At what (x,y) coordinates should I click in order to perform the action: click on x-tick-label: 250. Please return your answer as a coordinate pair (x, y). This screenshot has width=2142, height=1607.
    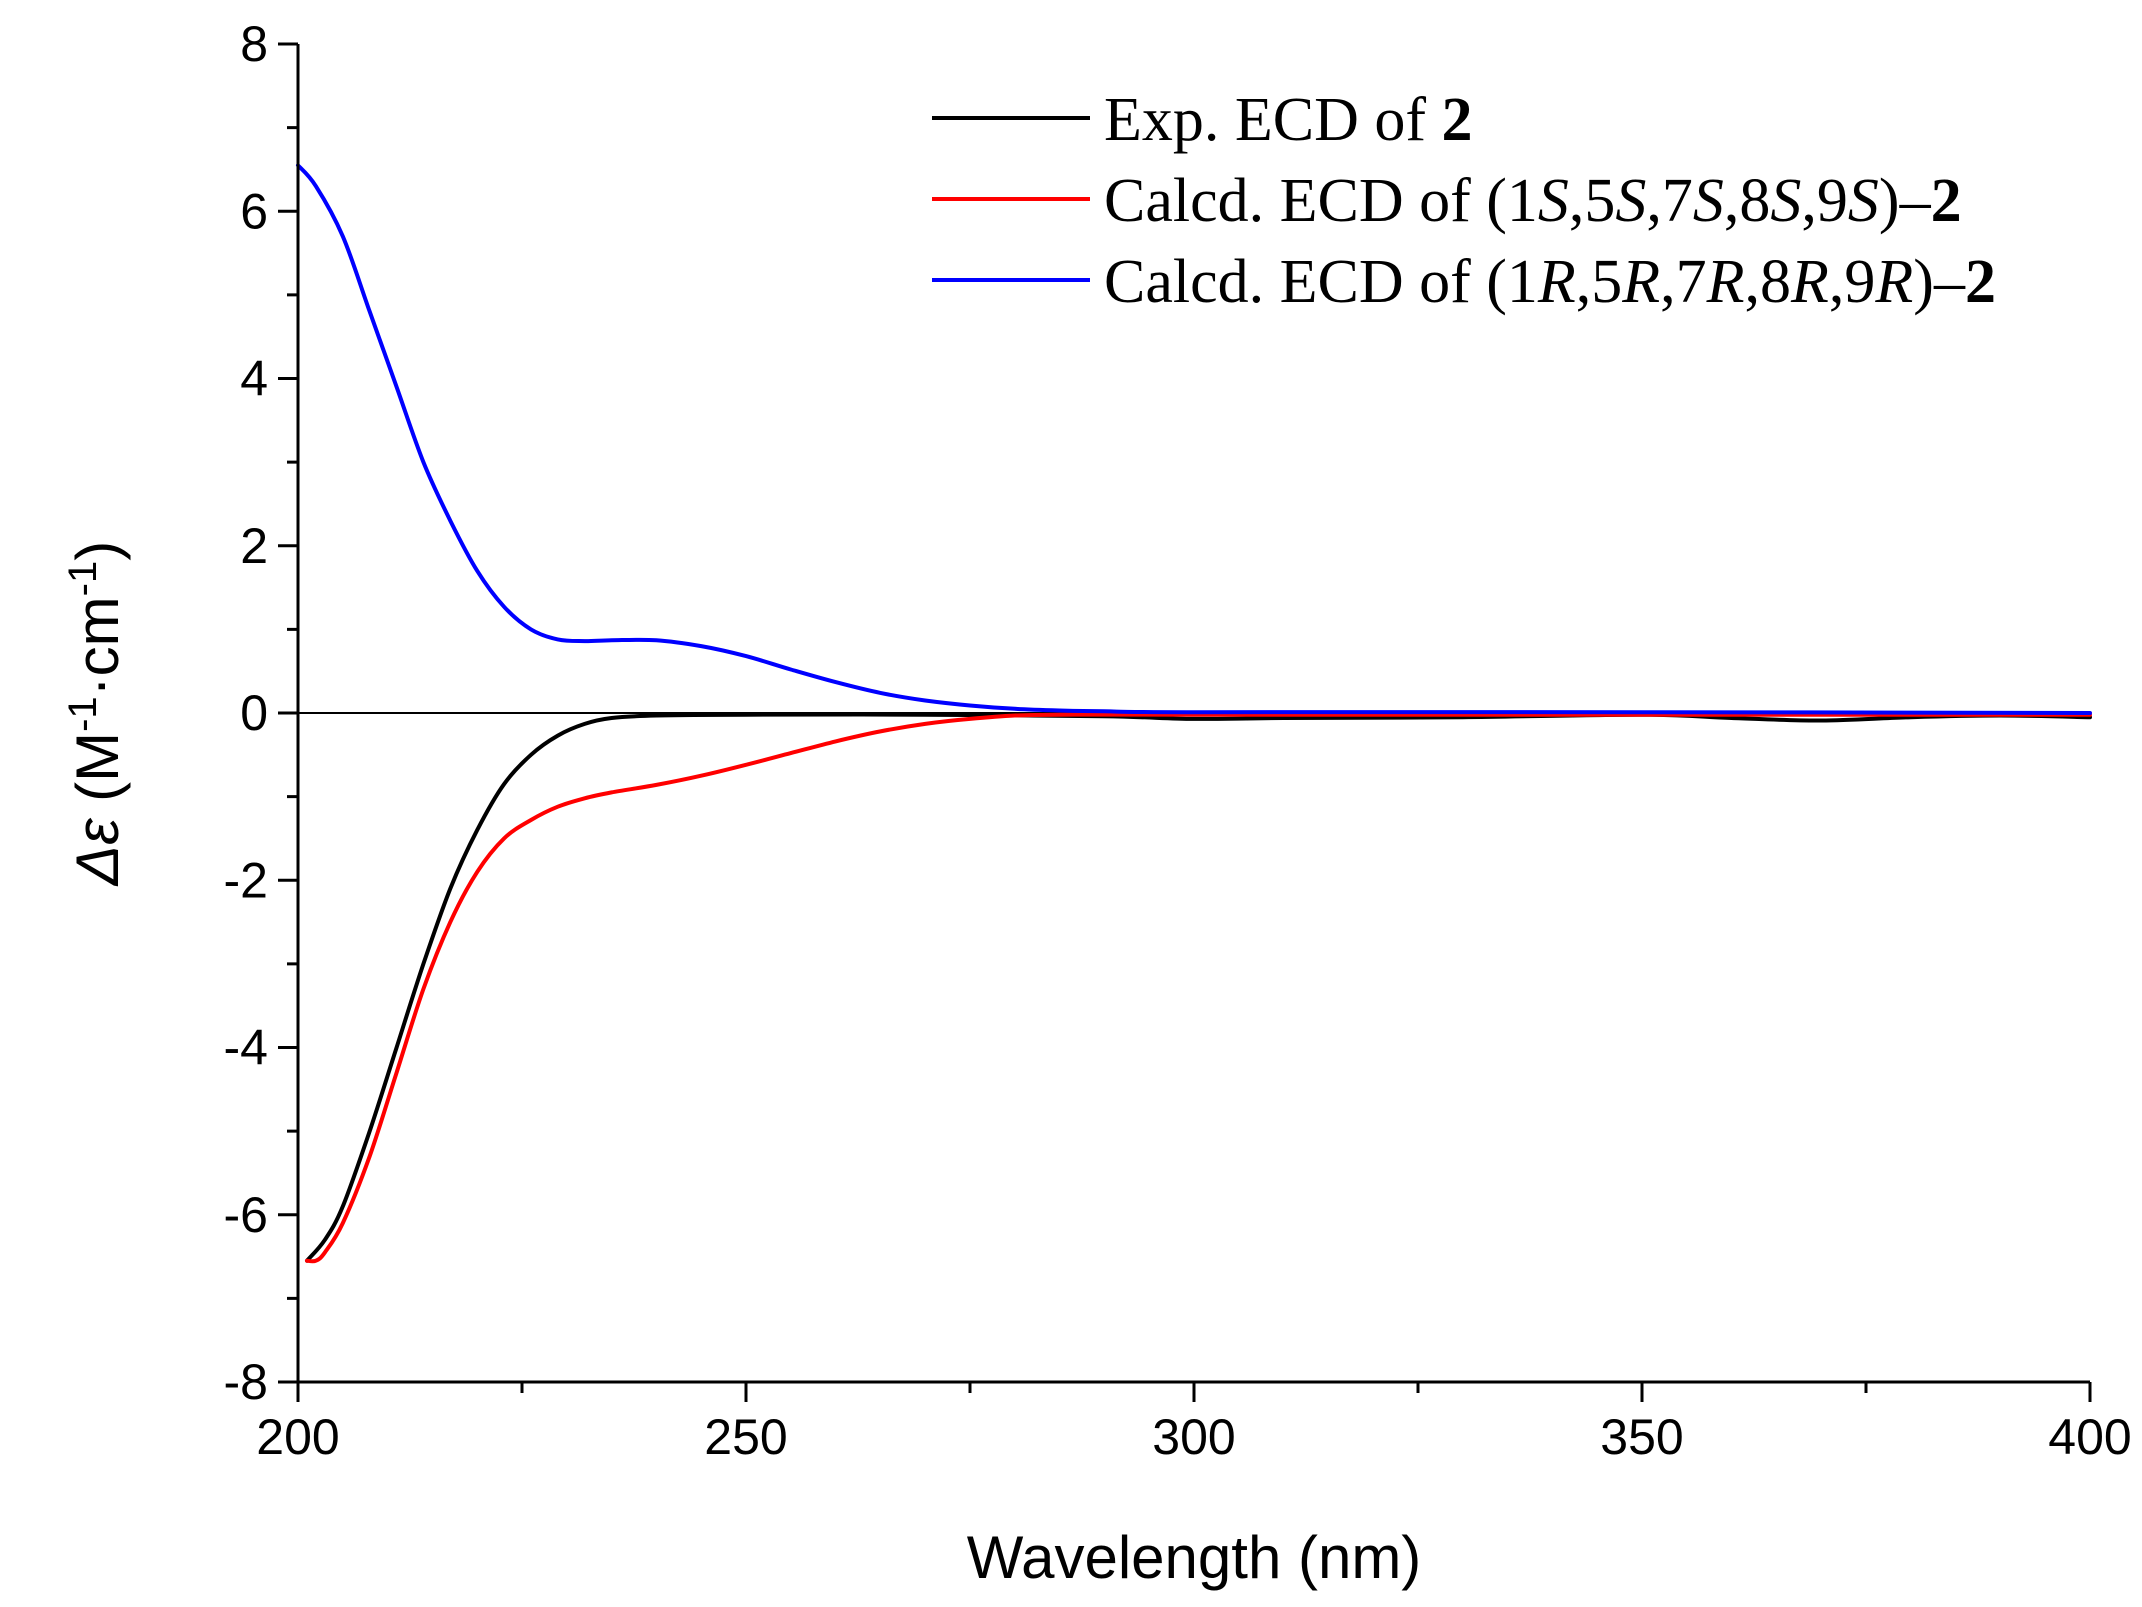
    Looking at the image, I should click on (745, 1437).